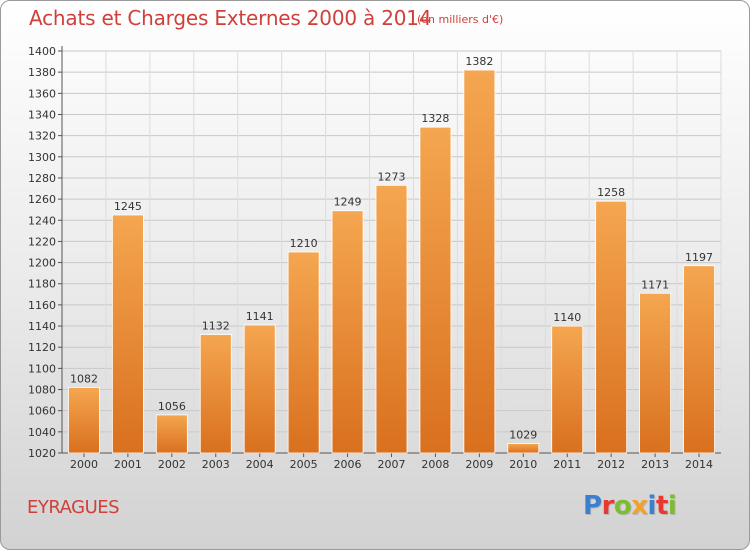 This screenshot has height=550, width=750. What do you see at coordinates (42, 220) in the screenshot?
I see `y-tick-label: 1240` at bounding box center [42, 220].